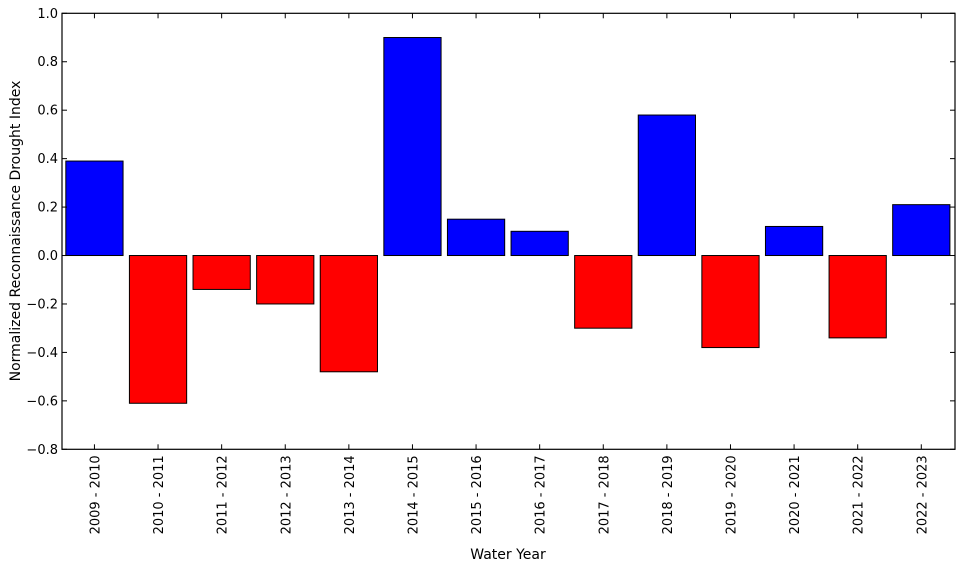 The width and height of the screenshot is (960, 573). I want to click on bar-2009-2010, so click(94, 208).